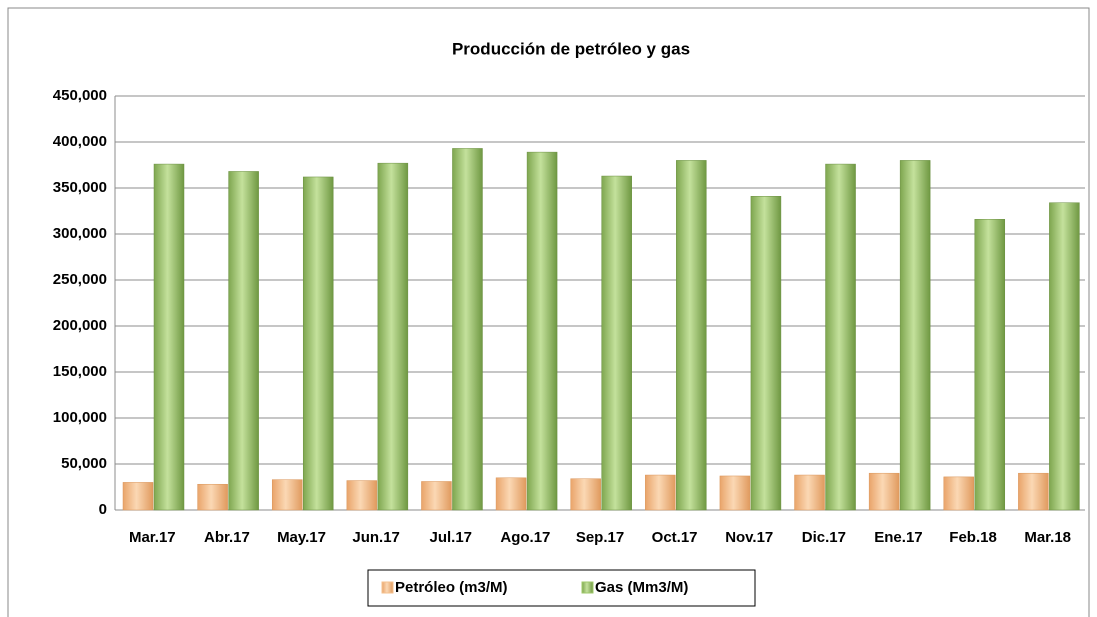  I want to click on y-tick-label: 400,000, so click(80, 141).